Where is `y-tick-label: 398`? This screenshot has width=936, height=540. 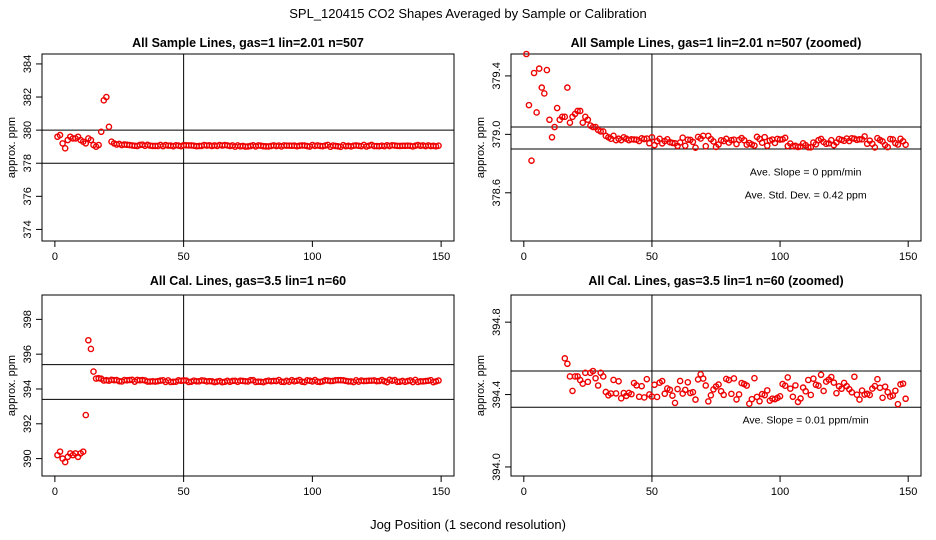
y-tick-label: 398 is located at coordinates (28, 319).